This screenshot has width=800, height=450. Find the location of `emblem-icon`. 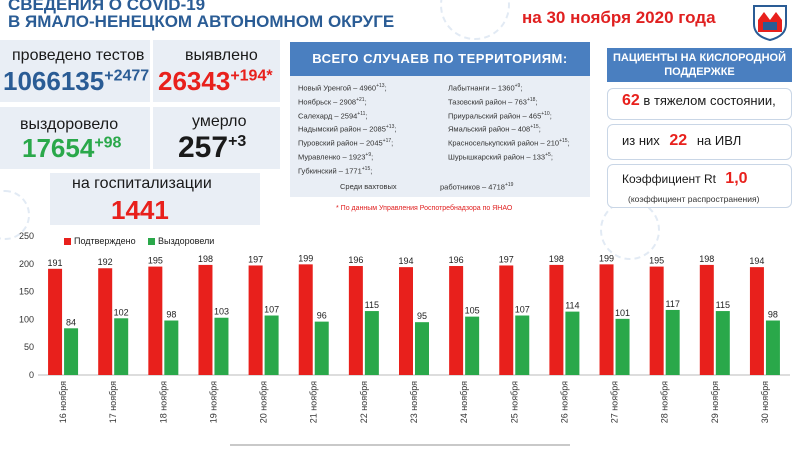

emblem-icon is located at coordinates (770, 23).